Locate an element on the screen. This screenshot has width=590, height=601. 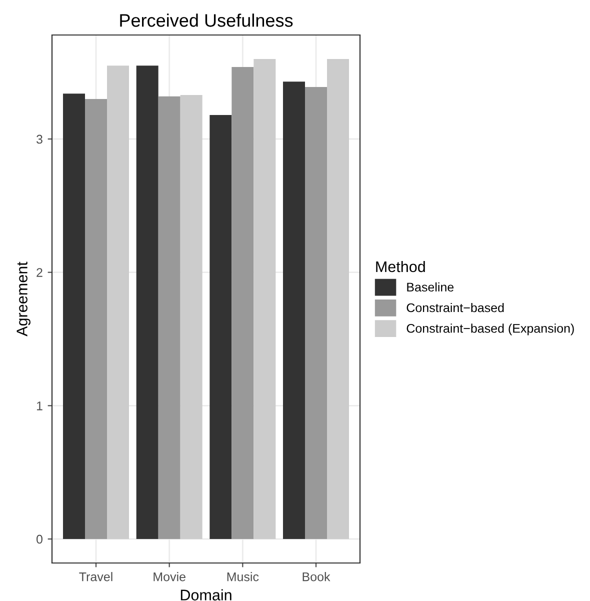
y-tick-label: 2 is located at coordinates (39, 272).